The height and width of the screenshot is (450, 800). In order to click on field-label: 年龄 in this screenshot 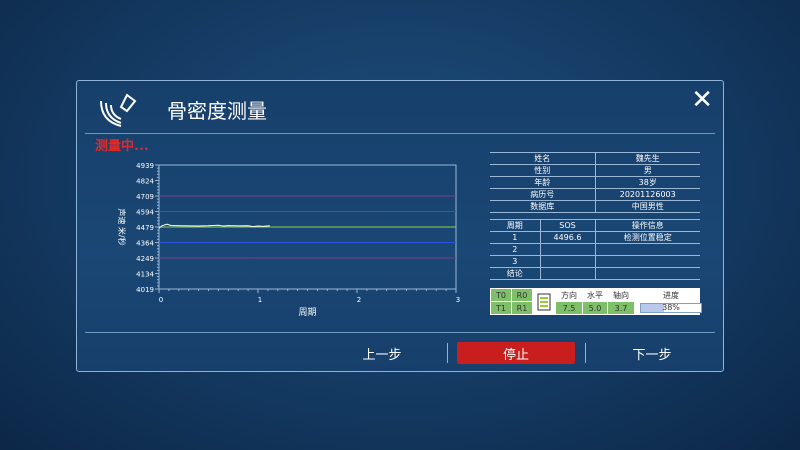, I will do `click(543, 182)`.